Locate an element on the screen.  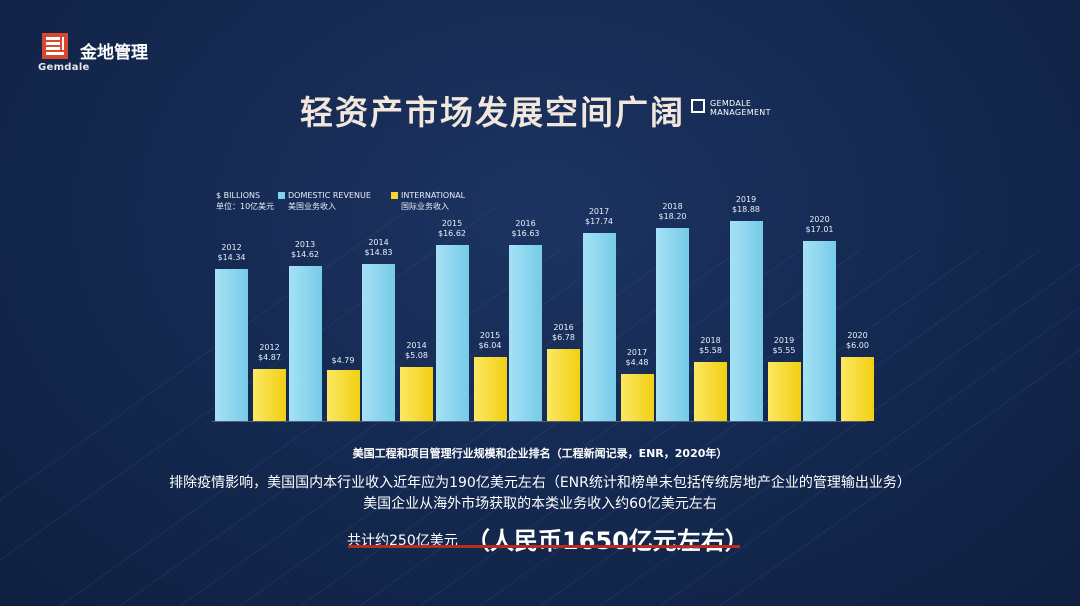
international-value-label: $4.48 is located at coordinates (637, 362).